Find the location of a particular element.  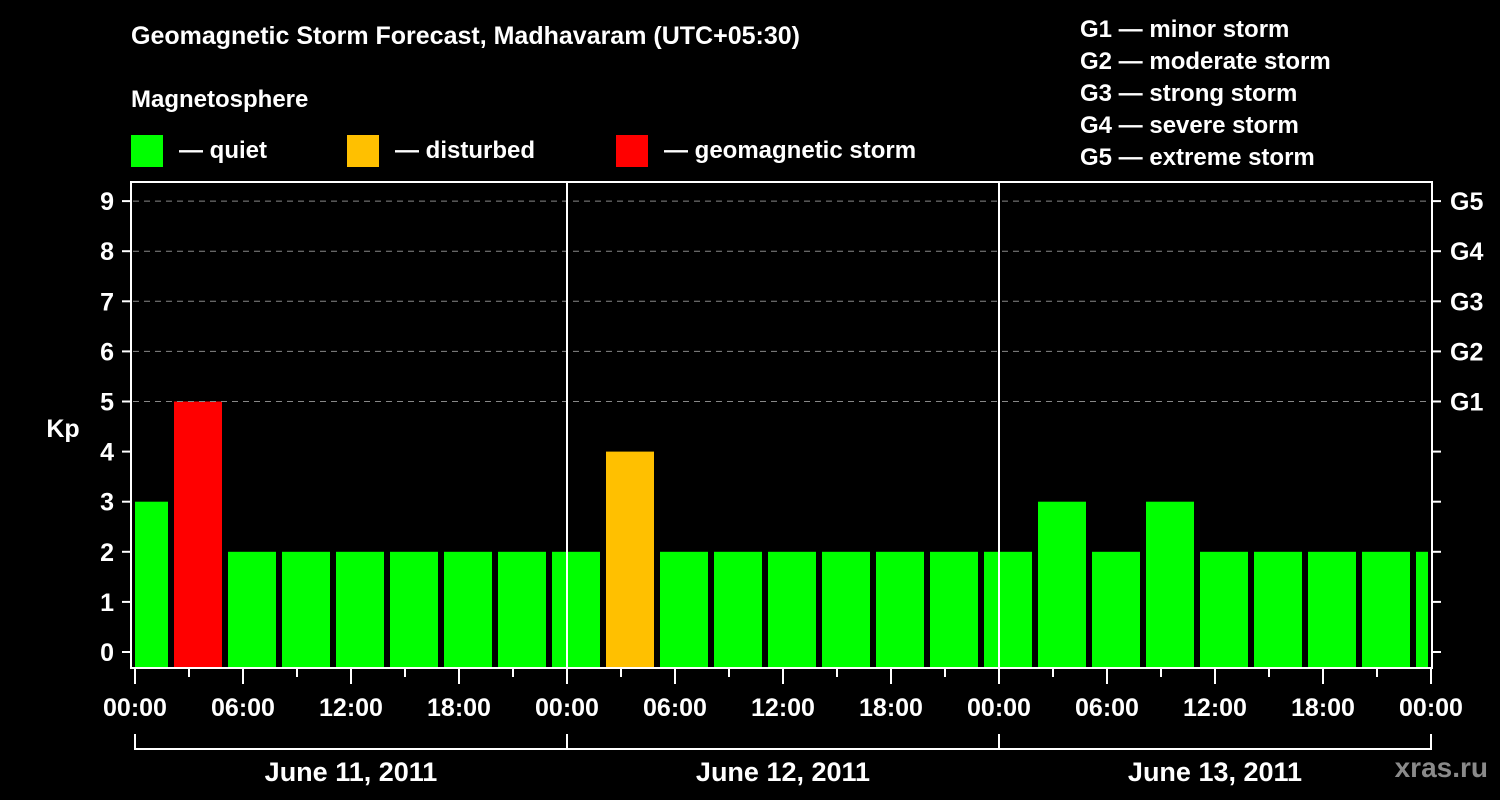

g-scale-label: G5 is located at coordinates (1466, 202).